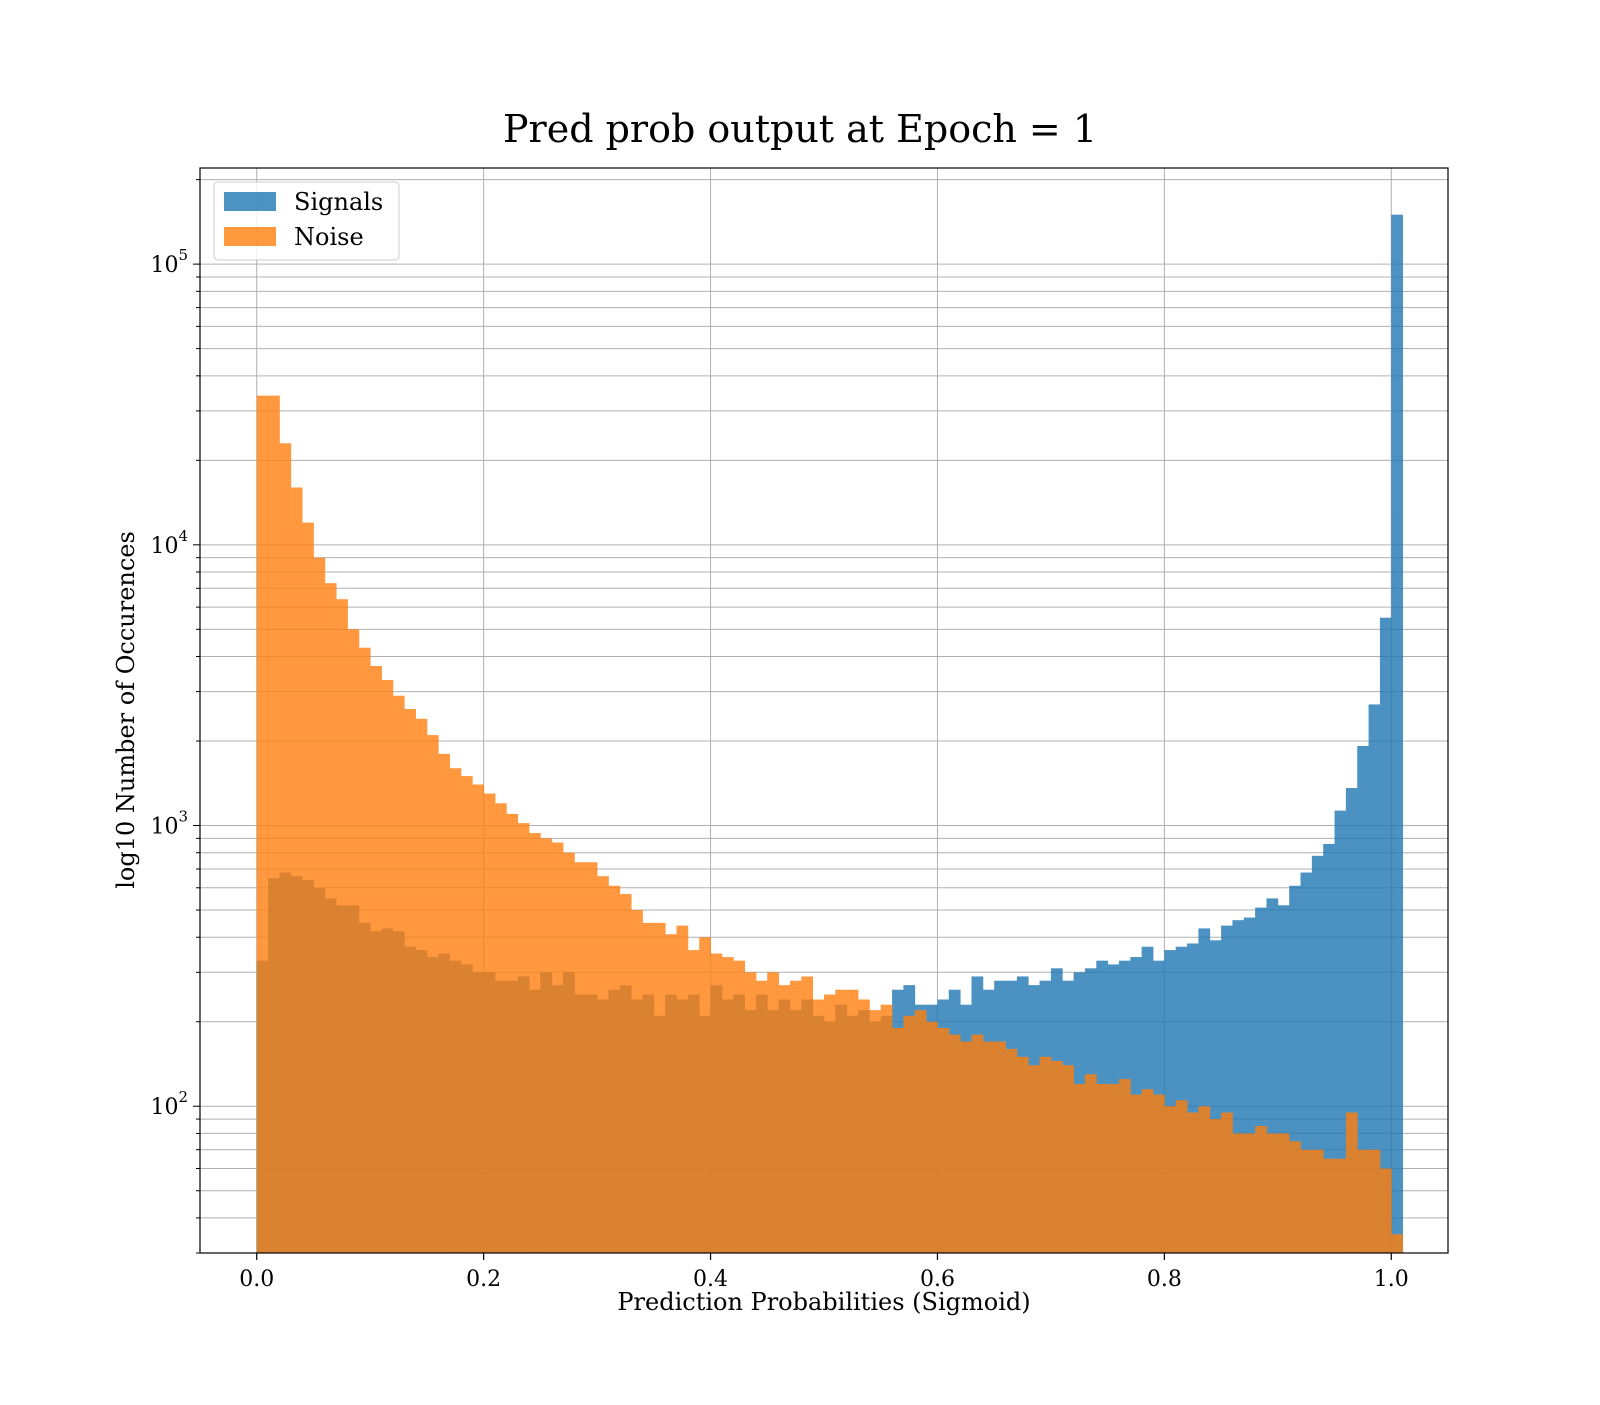  I want to click on x-tick-label: 0.8, so click(1164, 1279).